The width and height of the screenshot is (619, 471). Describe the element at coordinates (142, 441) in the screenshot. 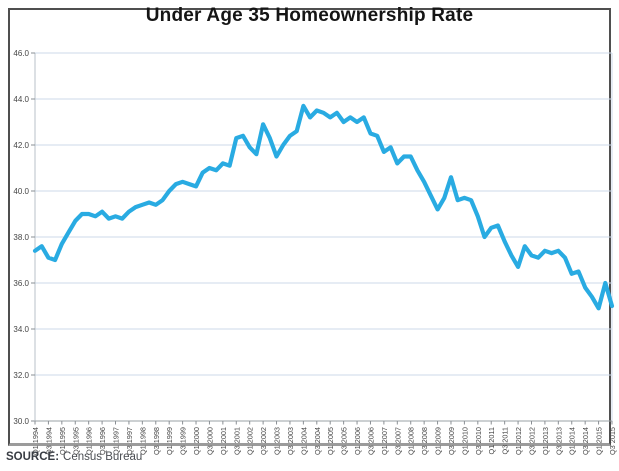

I see `x-tick-label: Q1 1998` at that location.